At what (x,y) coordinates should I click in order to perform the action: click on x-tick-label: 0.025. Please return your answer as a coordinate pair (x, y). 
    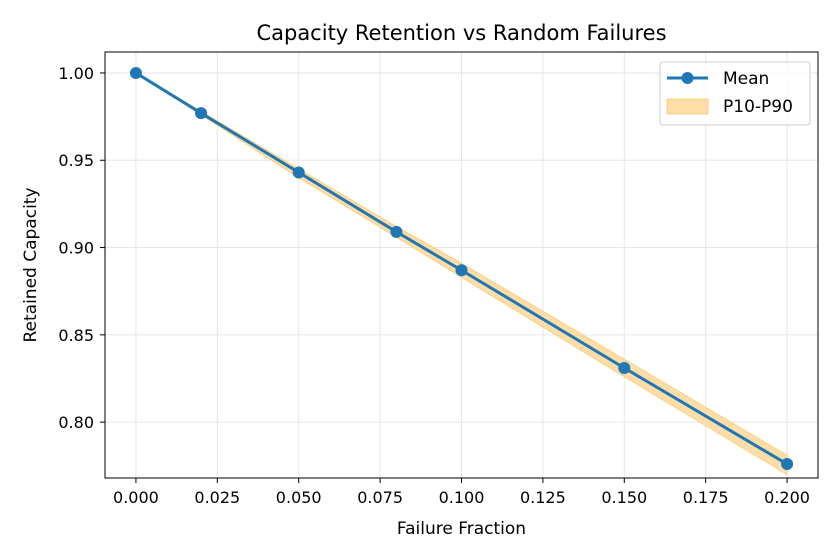
    Looking at the image, I should click on (217, 497).